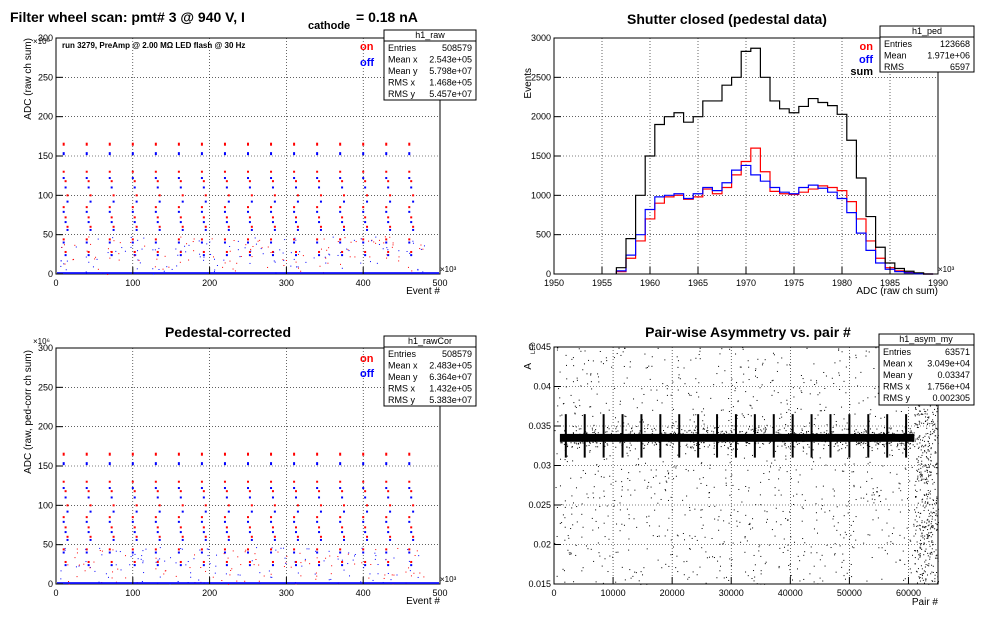 The width and height of the screenshot is (996, 622). Describe the element at coordinates (159, 226) in the screenshot. I see `raw-on-point` at that location.